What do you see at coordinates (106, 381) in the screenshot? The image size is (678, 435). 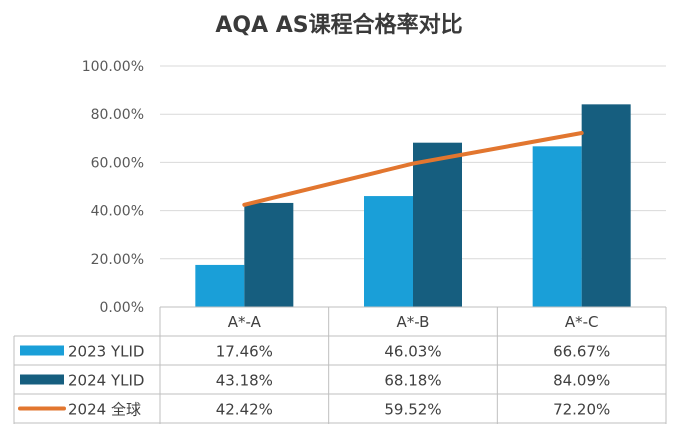 I see `legend-label: 2024 YLID` at bounding box center [106, 381].